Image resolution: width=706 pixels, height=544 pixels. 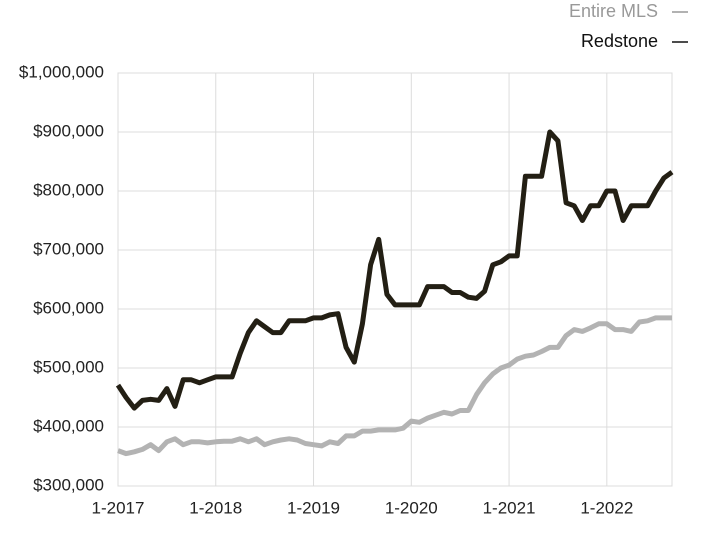 What do you see at coordinates (68, 484) in the screenshot?
I see `y-tick-label: $300,000` at bounding box center [68, 484].